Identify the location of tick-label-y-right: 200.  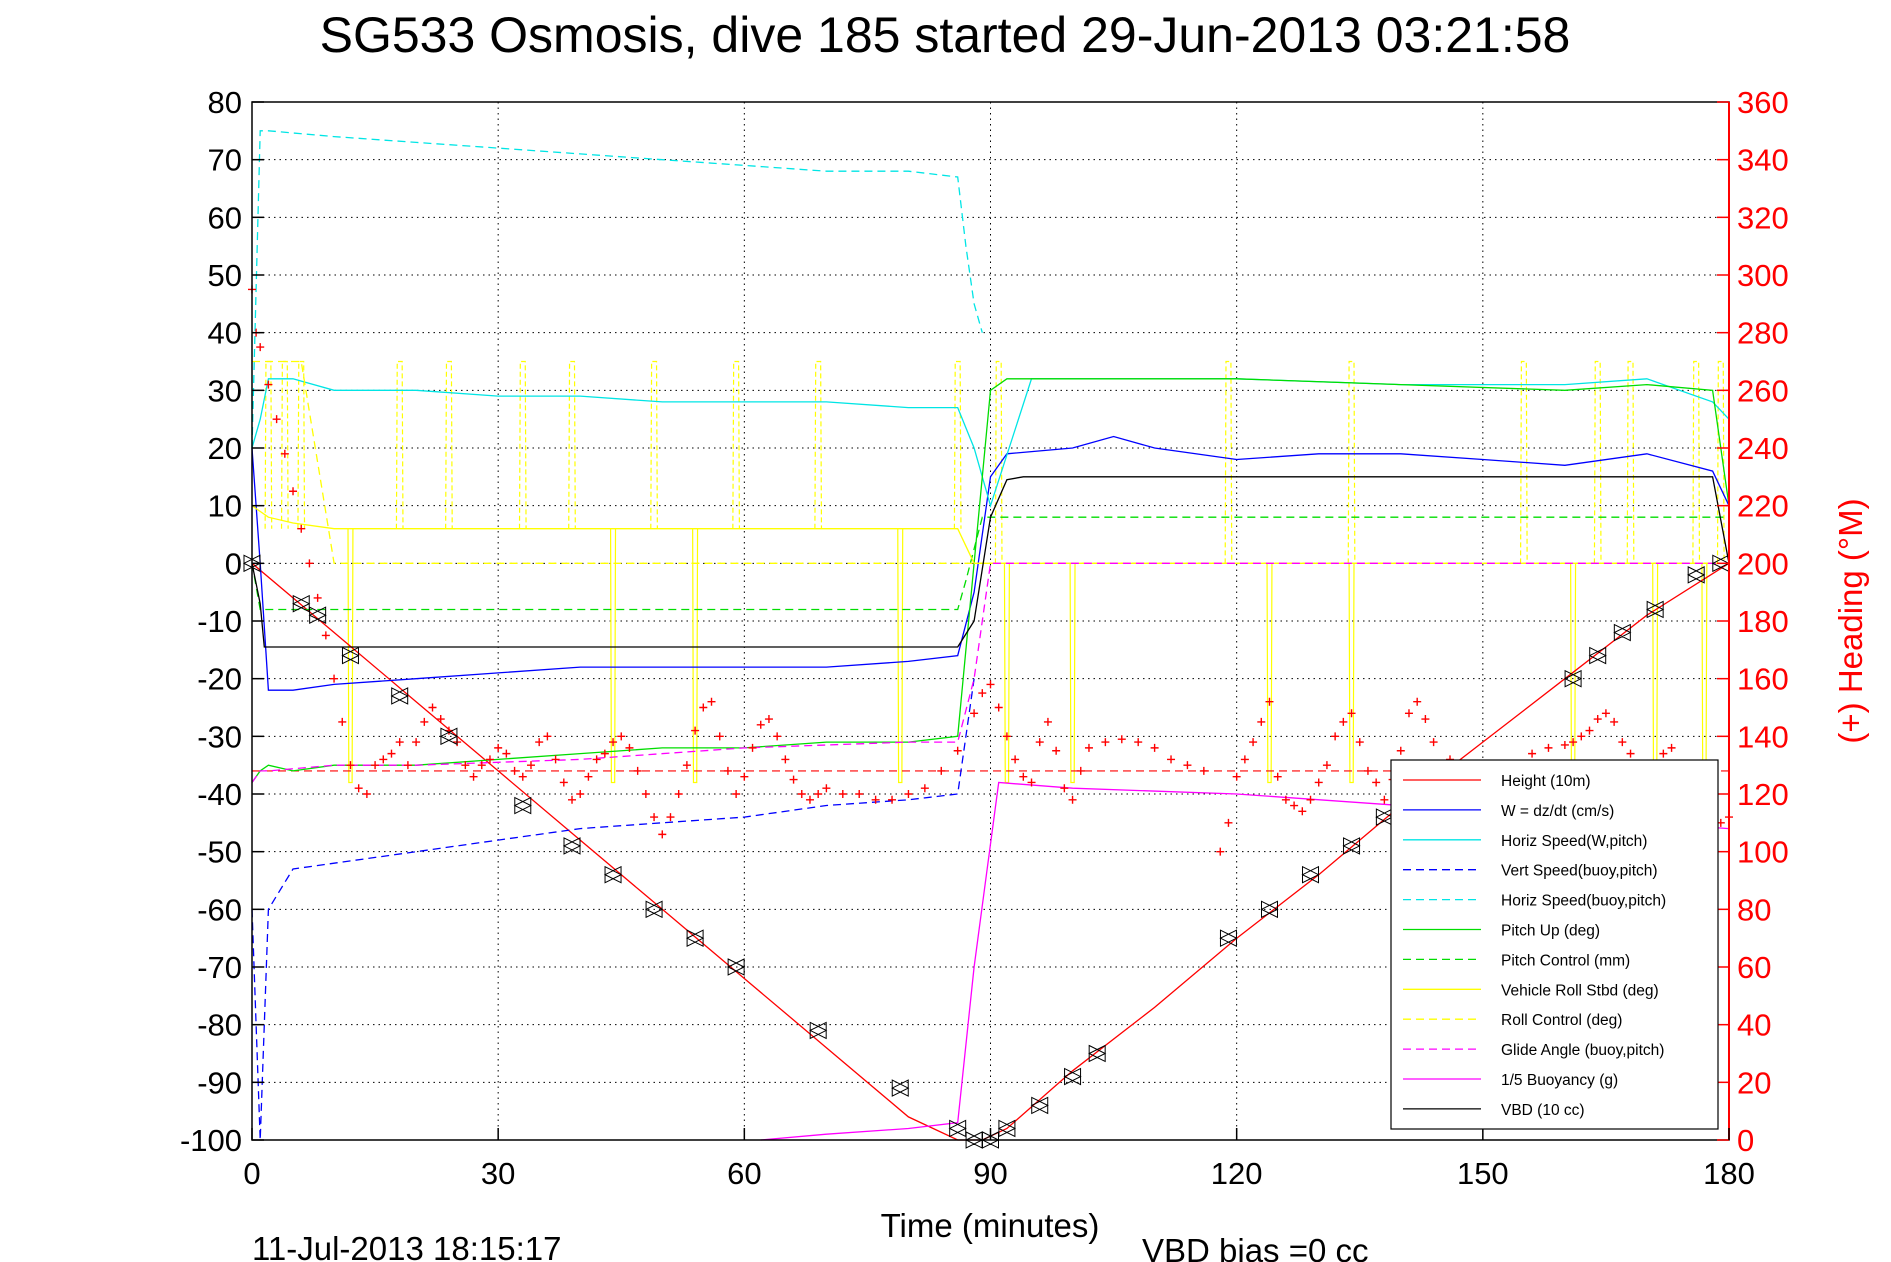
(1763, 563).